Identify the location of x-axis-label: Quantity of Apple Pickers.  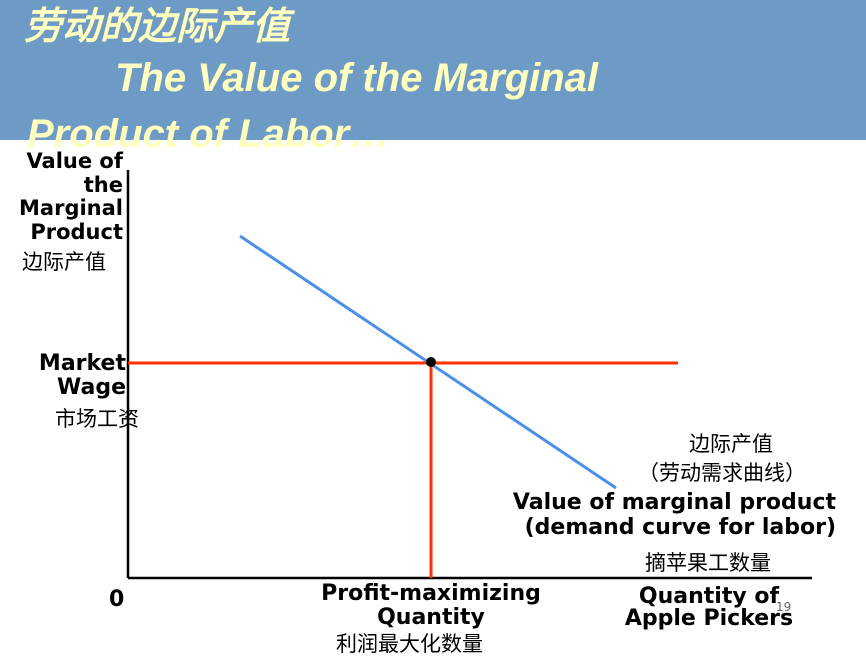
(709, 608).